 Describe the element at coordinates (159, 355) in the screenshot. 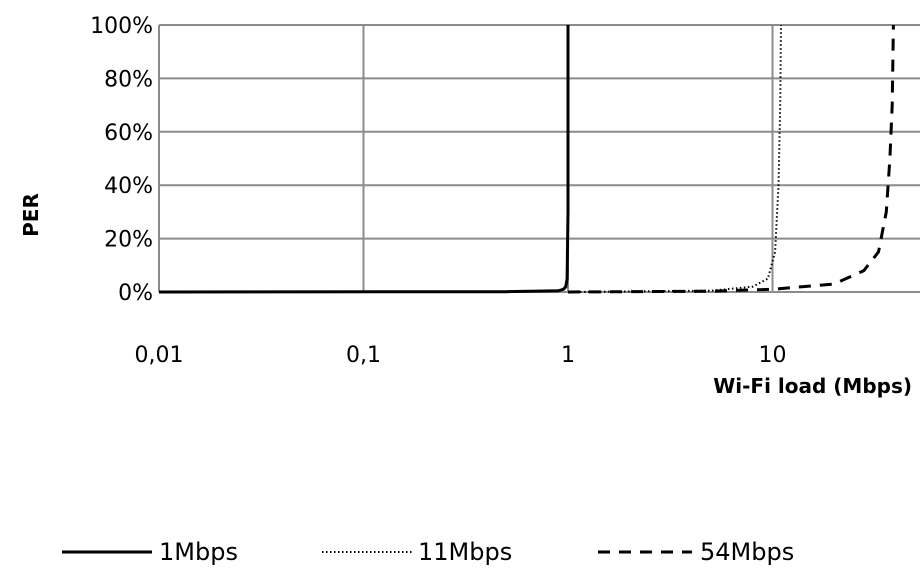

I see `x-tick-label-0-01: 0,01` at that location.